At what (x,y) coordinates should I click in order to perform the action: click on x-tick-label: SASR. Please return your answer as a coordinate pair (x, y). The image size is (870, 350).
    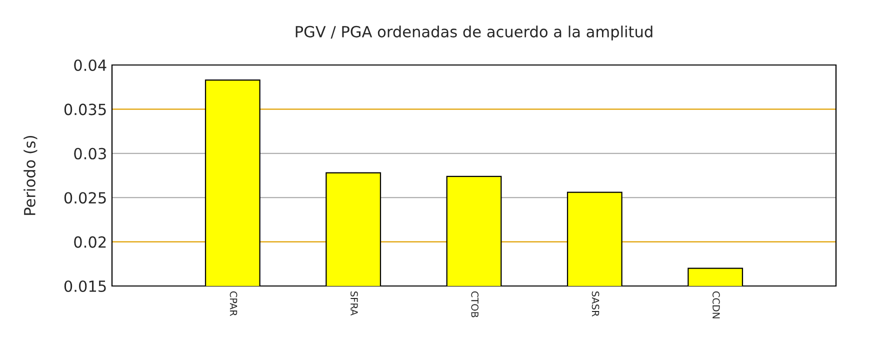
    Looking at the image, I should click on (596, 304).